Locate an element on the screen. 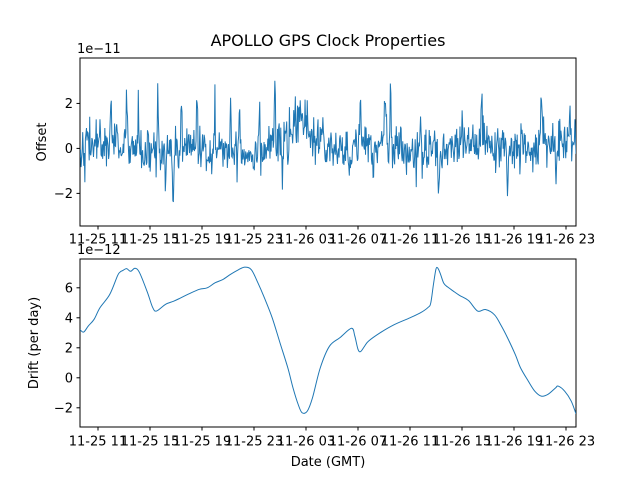  bottom-axis-scale-offset-label: 1e−12 is located at coordinates (99, 250).